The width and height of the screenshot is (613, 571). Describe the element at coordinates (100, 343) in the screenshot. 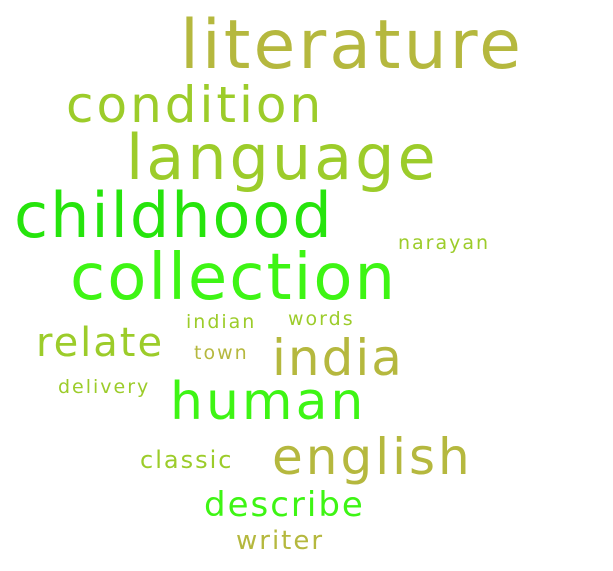

I see `word-relate: relate` at that location.